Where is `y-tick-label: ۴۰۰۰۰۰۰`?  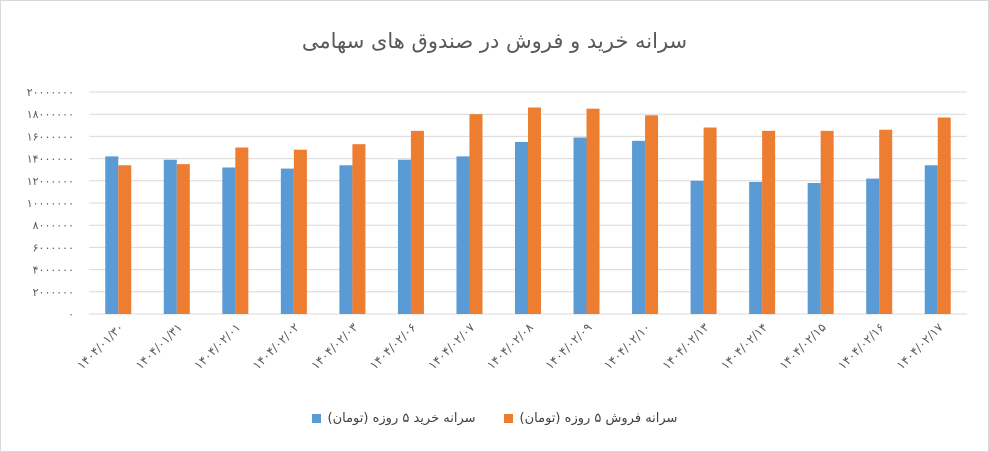 y-tick-label: ۴۰۰۰۰۰۰ is located at coordinates (53, 270).